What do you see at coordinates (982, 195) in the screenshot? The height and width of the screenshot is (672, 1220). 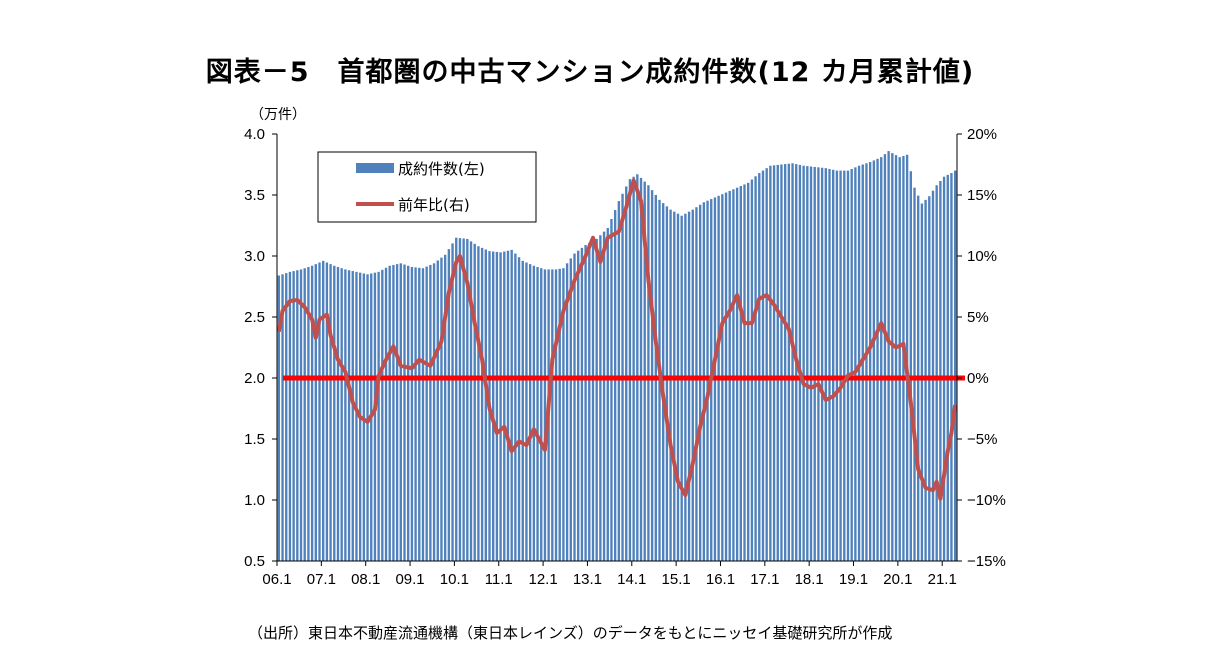 I see `y-right-tick-label: 15%` at bounding box center [982, 195].